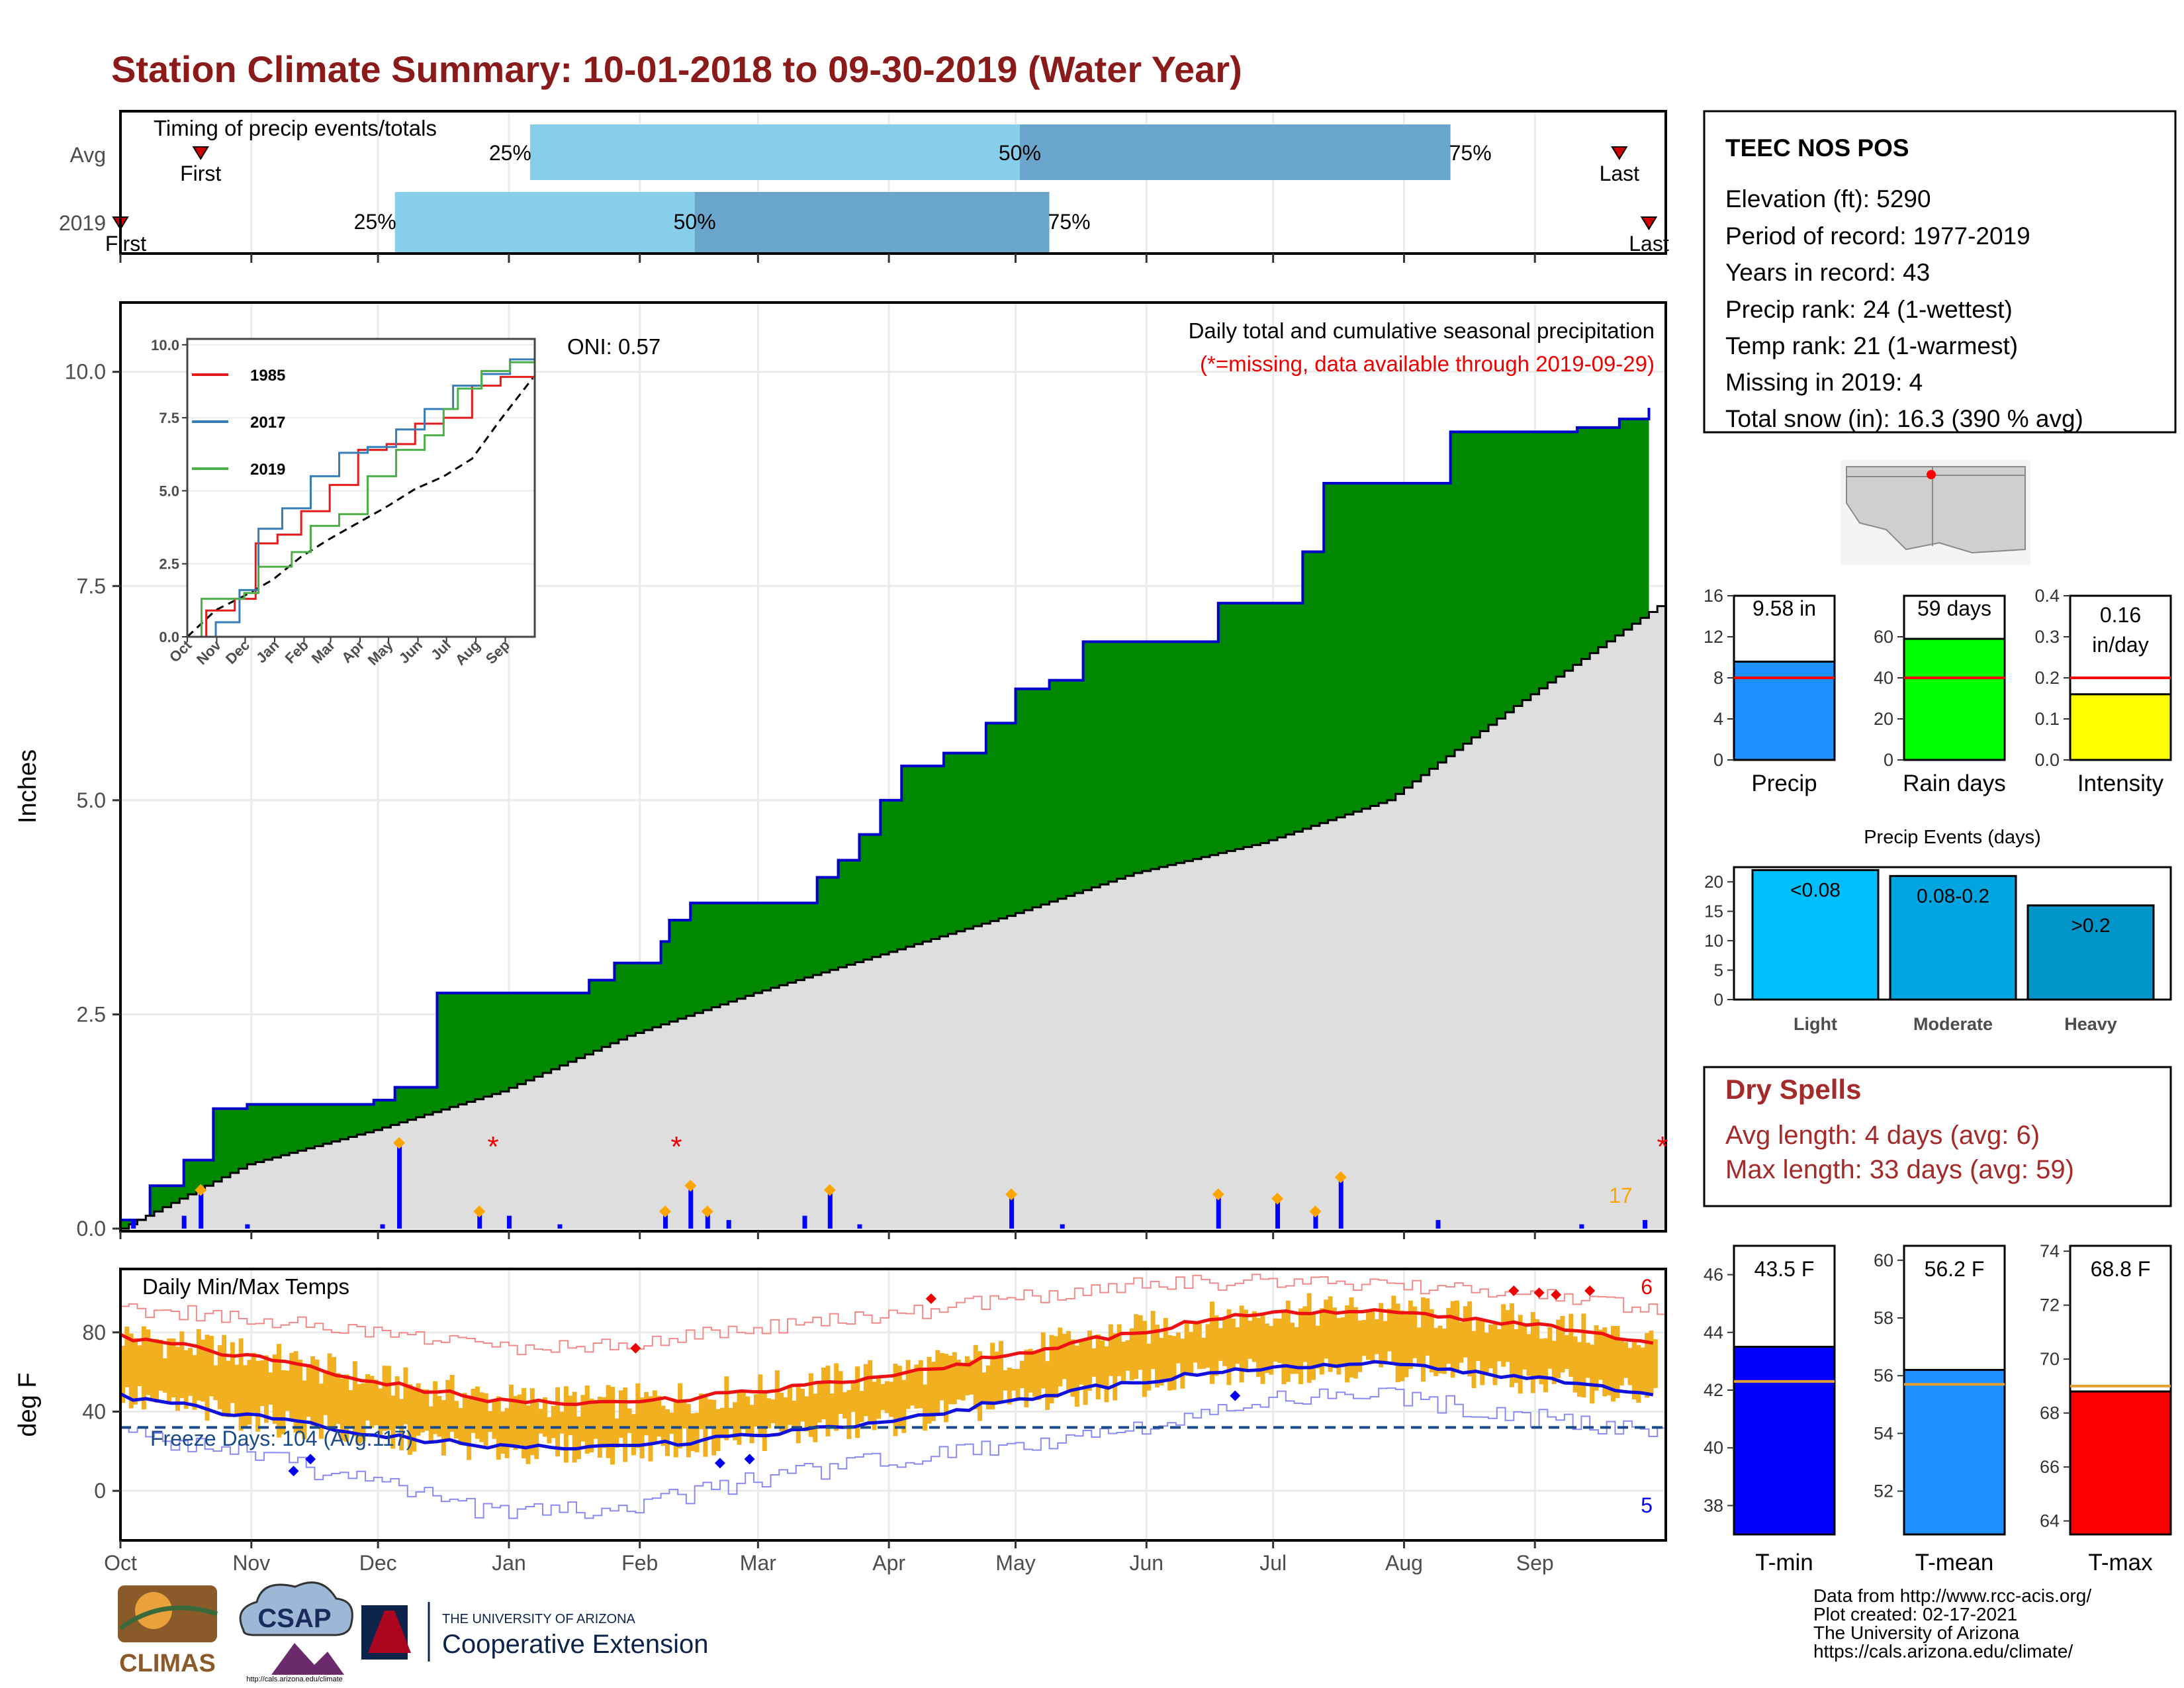  I want to click on events-tick-label: 15, so click(1713, 911).